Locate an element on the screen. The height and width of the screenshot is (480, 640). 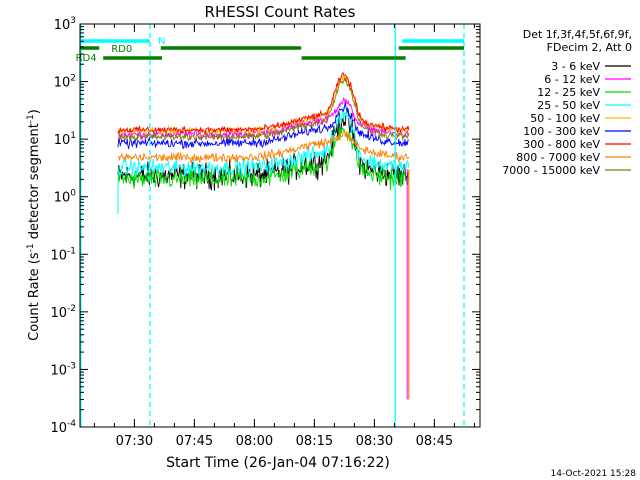
legend-entry-label: 800 - 7000 keV is located at coordinates (558, 157).